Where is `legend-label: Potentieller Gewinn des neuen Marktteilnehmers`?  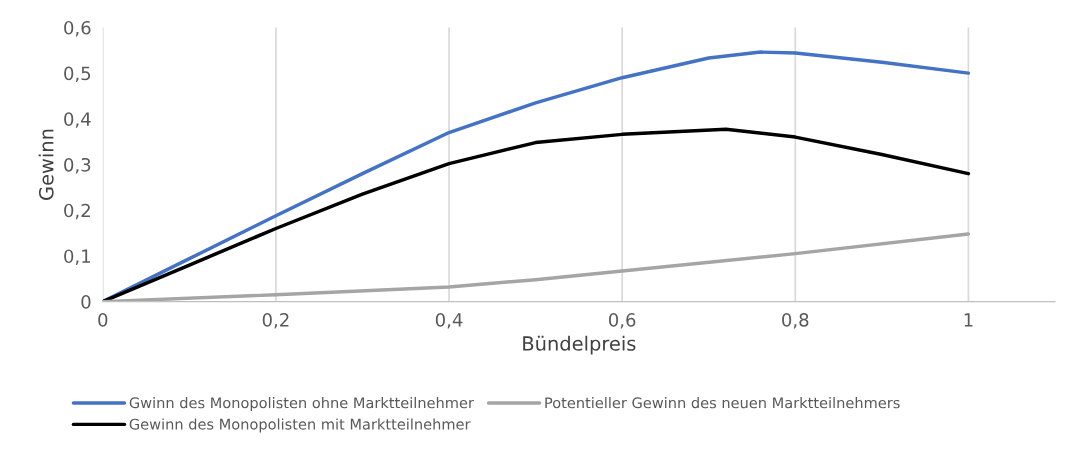 legend-label: Potentieller Gewinn des neuen Marktteilnehmers is located at coordinates (722, 403).